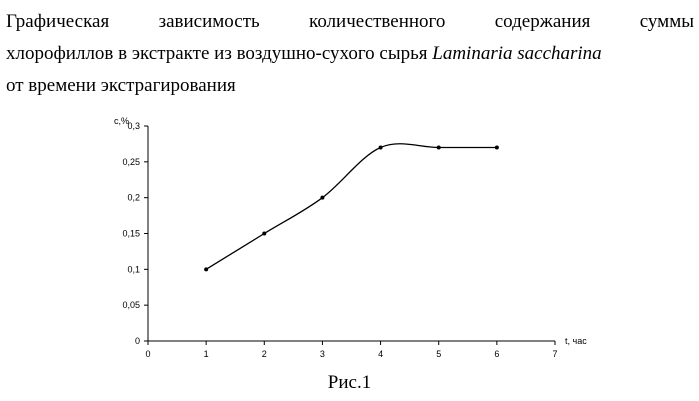  What do you see at coordinates (438, 354) in the screenshot?
I see `x-tick-label: 5` at bounding box center [438, 354].